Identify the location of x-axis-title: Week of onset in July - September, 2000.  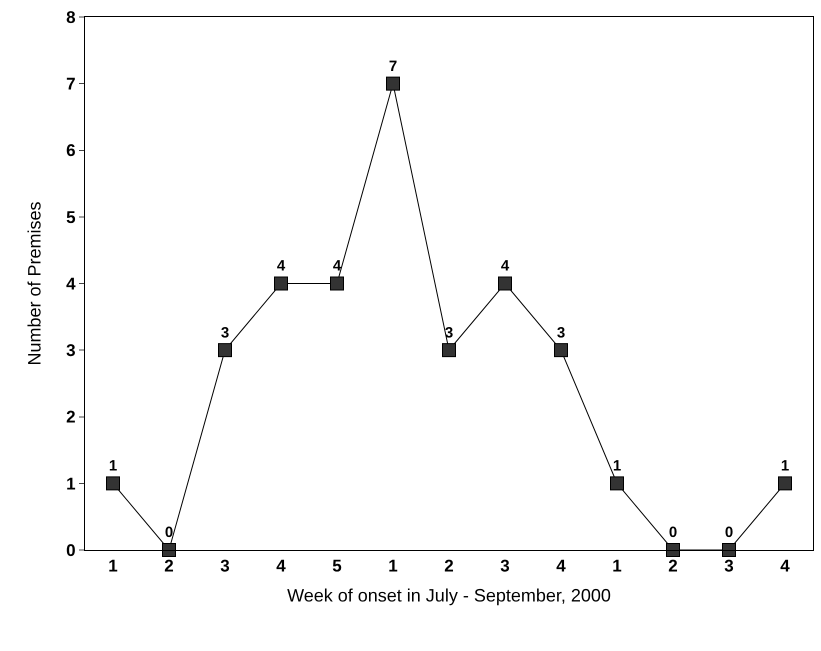
(449, 596).